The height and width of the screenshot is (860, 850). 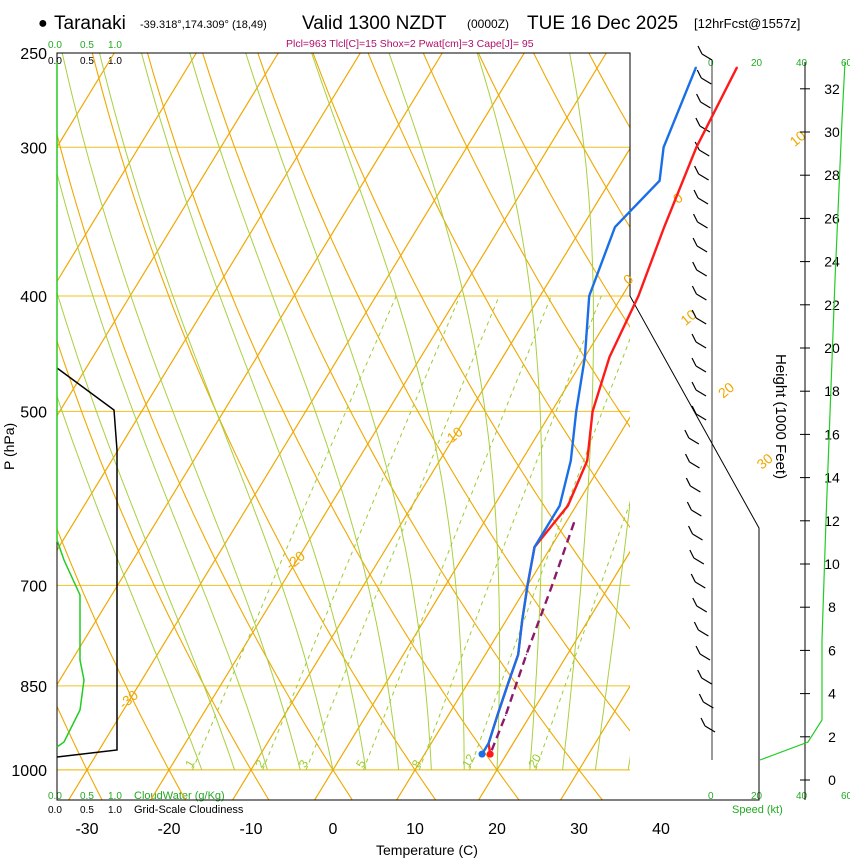 I want to click on temperature-tick-label: 30, so click(x=579, y=829).